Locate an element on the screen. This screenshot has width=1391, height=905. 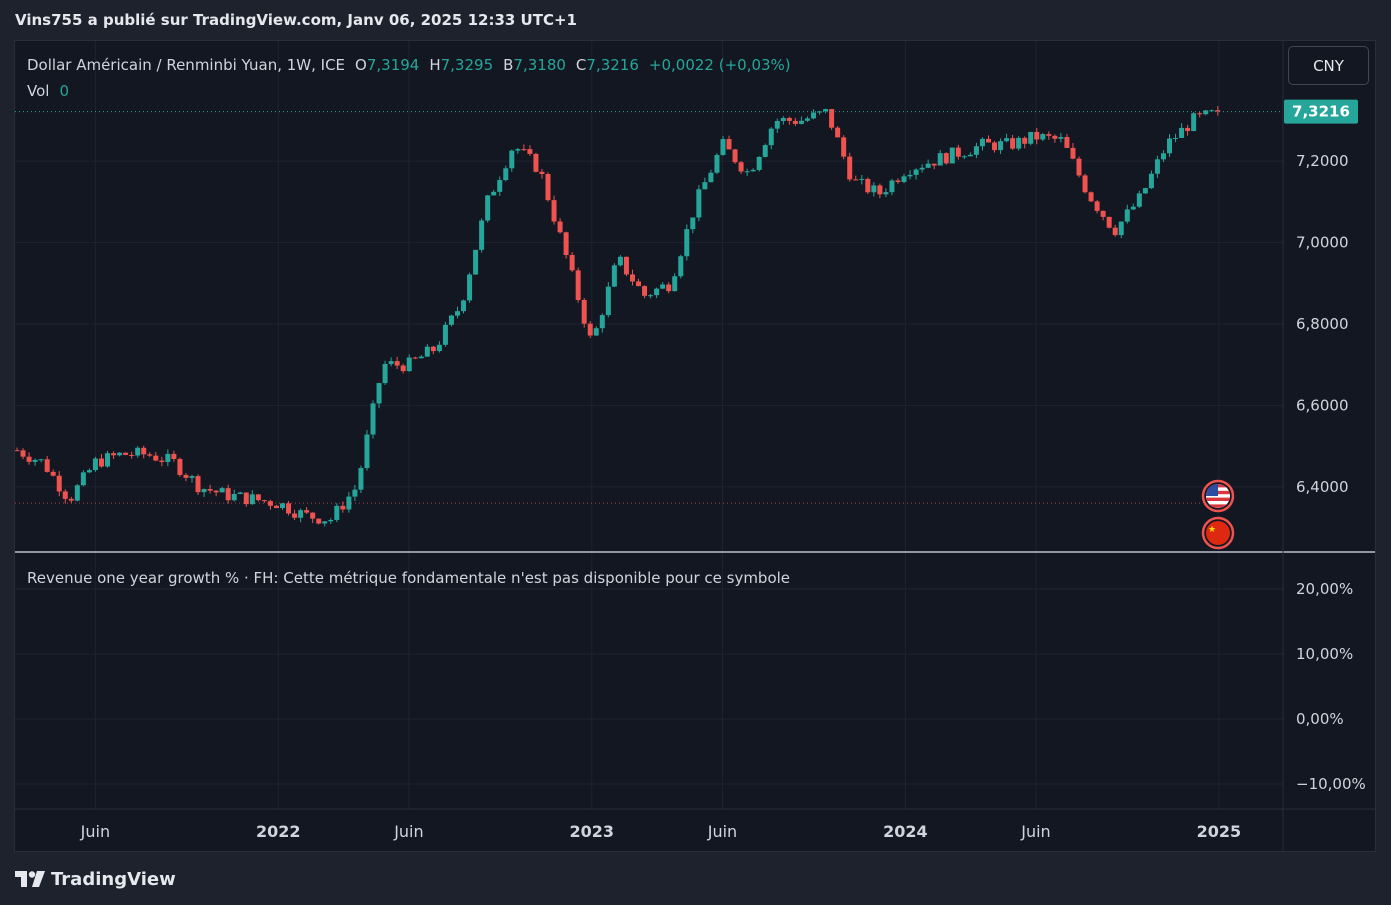
indicator-tick-label: 10,00% is located at coordinates (1324, 654).